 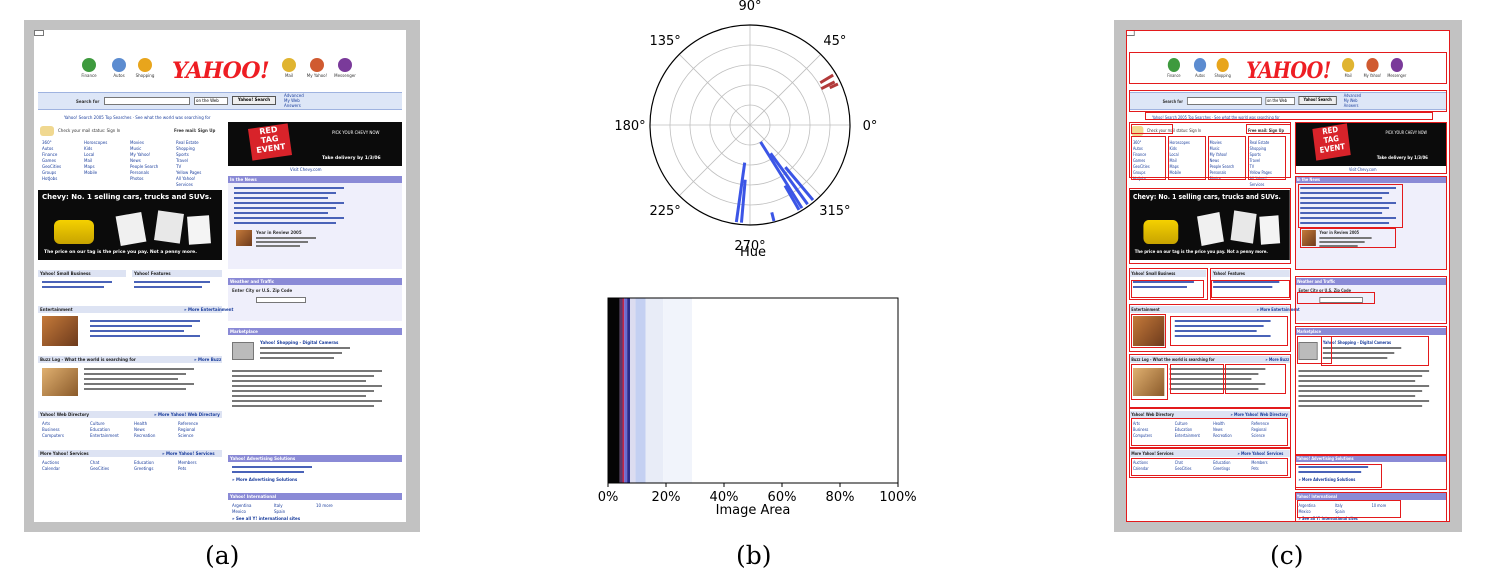 What do you see at coordinates (1141, 166) in the screenshot?
I see `nav-col1-item: GeoCities` at bounding box center [1141, 166].